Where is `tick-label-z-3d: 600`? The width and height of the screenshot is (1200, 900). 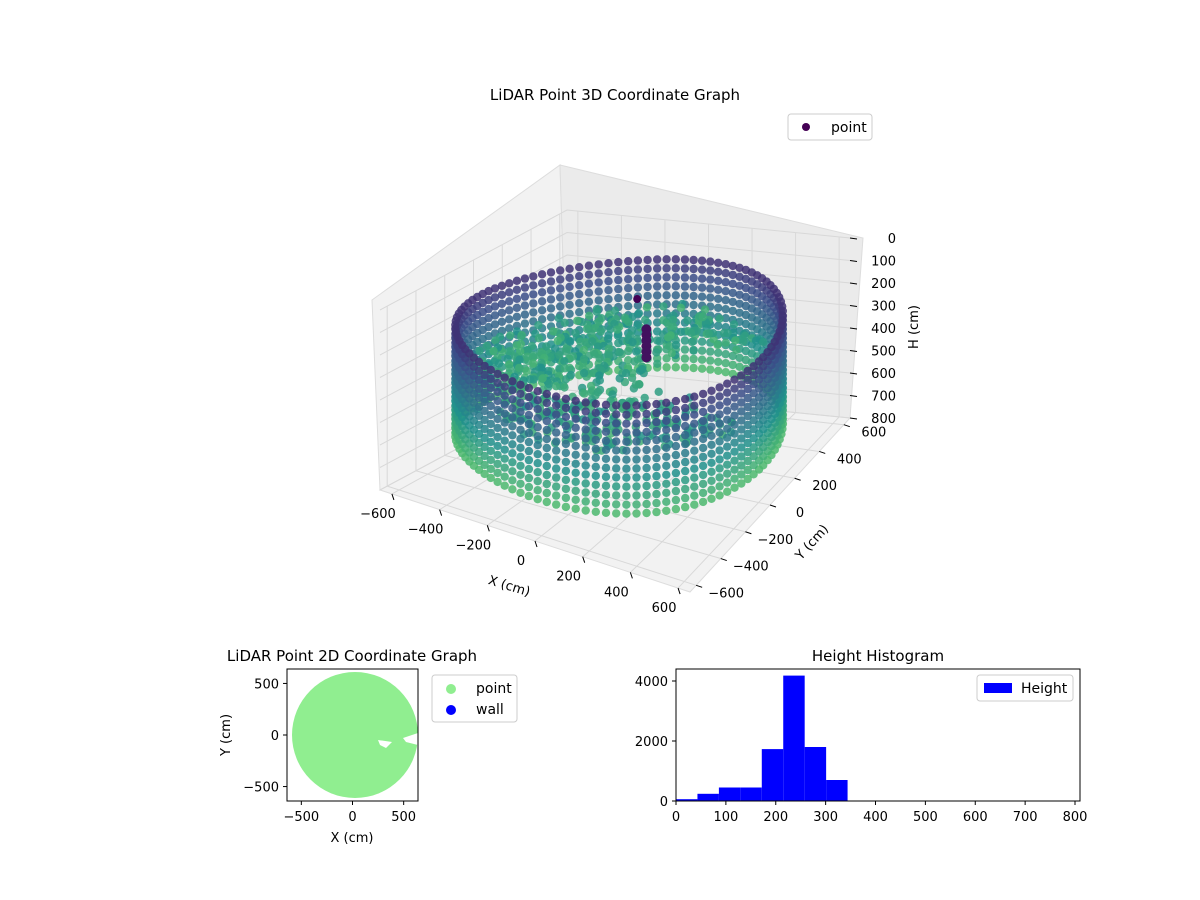
tick-label-z-3d: 600 is located at coordinates (883, 374).